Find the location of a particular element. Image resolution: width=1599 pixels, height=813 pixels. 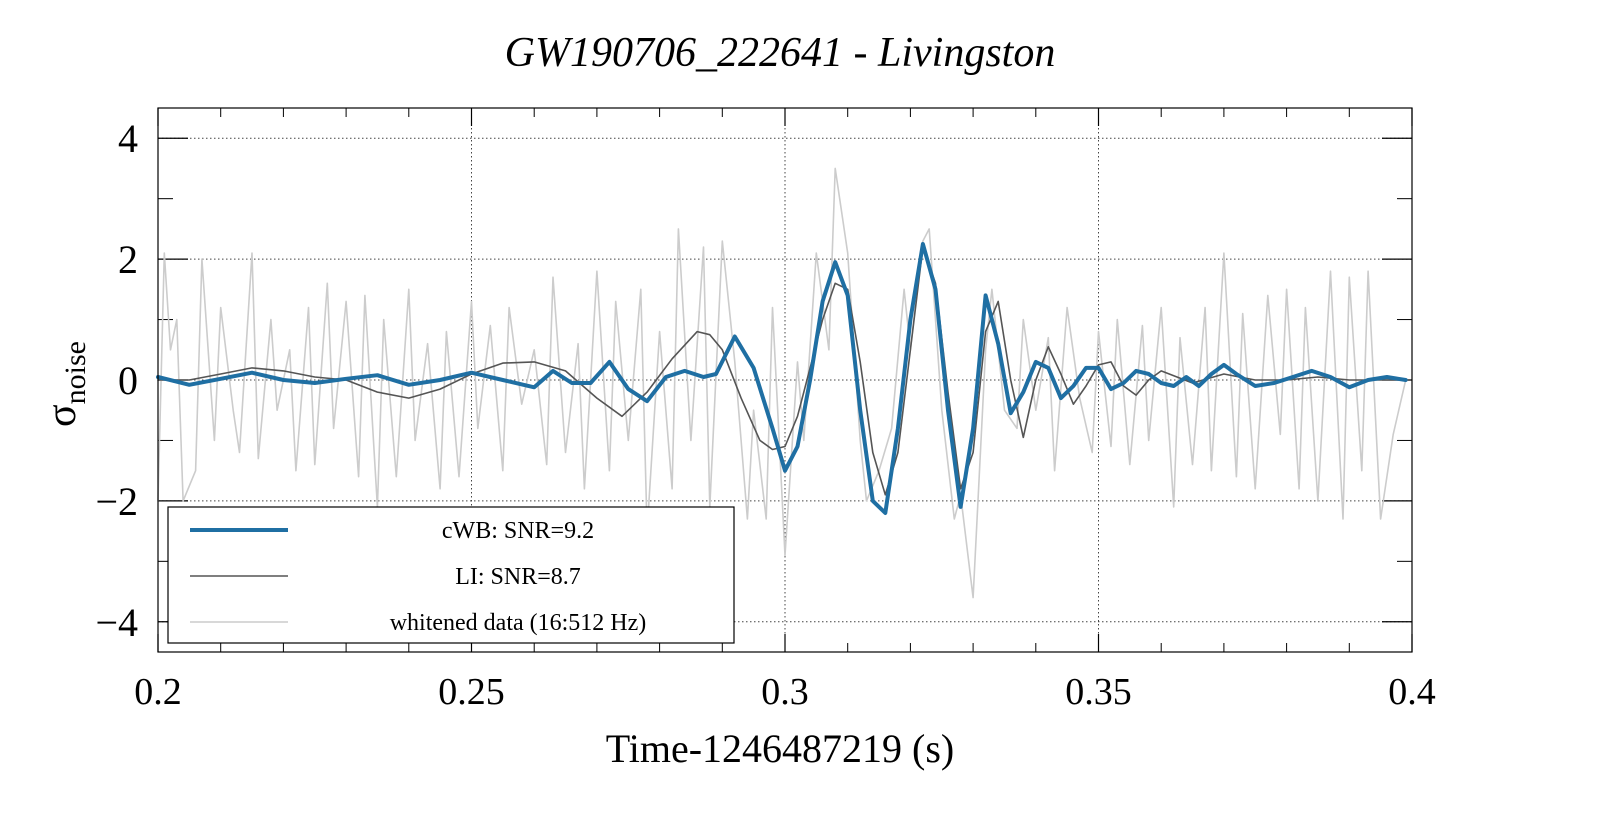

legend-label: whitened data (16:512 Hz) is located at coordinates (518, 623).